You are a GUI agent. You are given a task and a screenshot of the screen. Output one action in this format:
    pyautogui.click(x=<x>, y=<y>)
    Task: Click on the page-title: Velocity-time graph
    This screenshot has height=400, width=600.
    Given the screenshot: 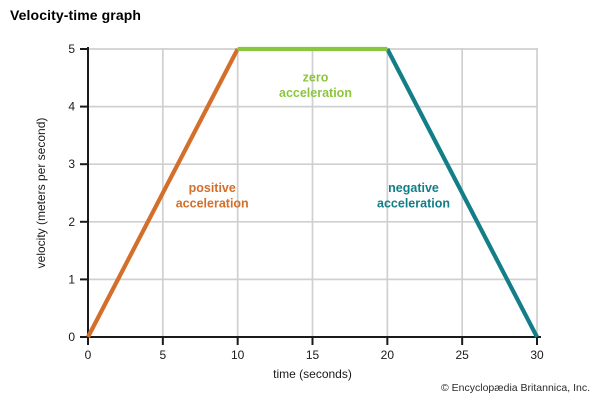 What is the action you would take?
    pyautogui.click(x=76, y=15)
    